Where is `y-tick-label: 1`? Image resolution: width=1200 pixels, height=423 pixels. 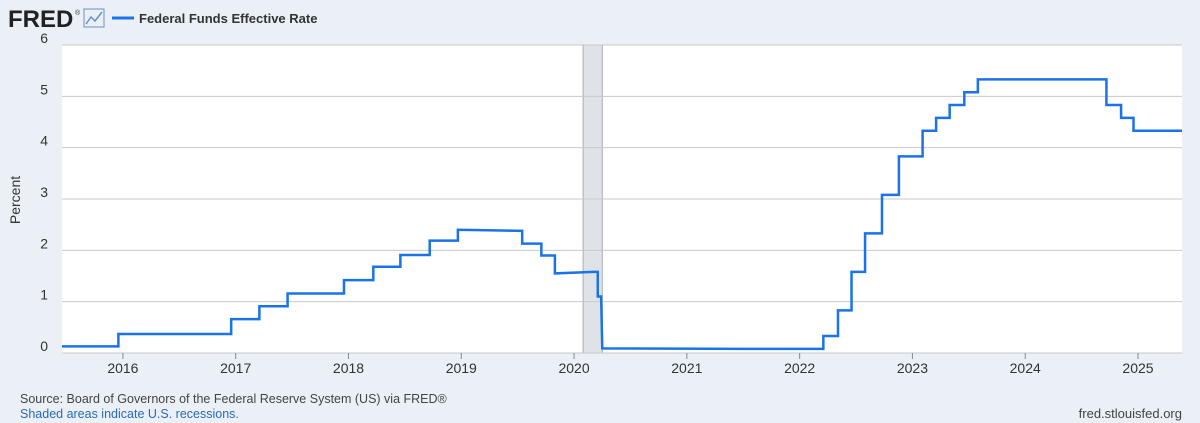
y-tick-label: 1 is located at coordinates (44, 295).